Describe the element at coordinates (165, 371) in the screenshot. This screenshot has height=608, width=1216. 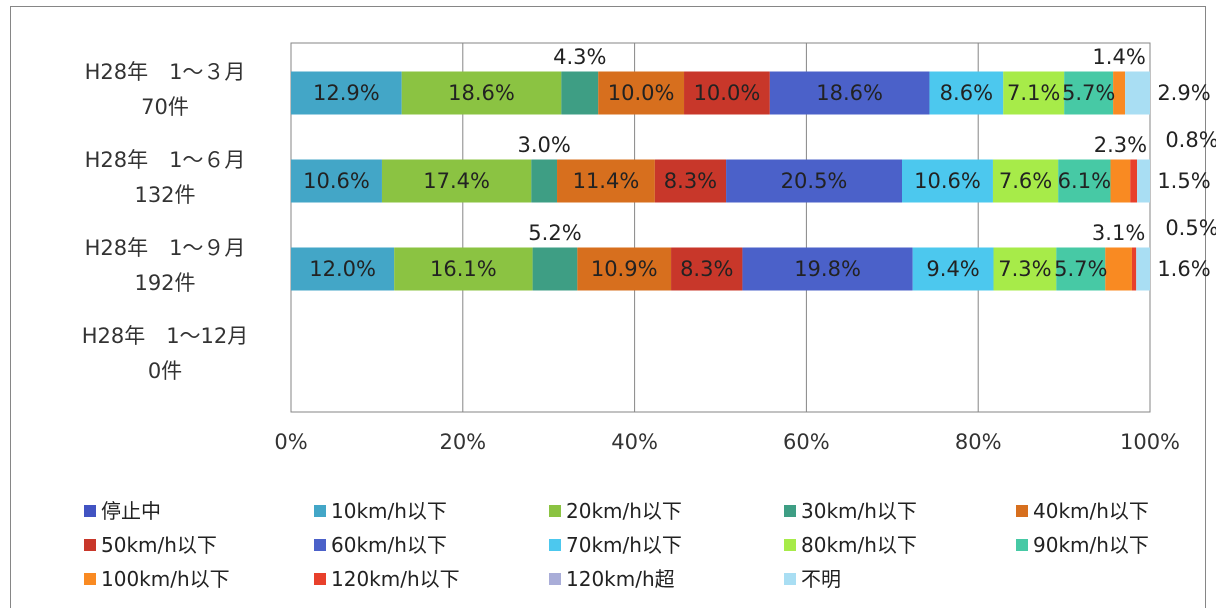
I see `category-count: 0件` at that location.